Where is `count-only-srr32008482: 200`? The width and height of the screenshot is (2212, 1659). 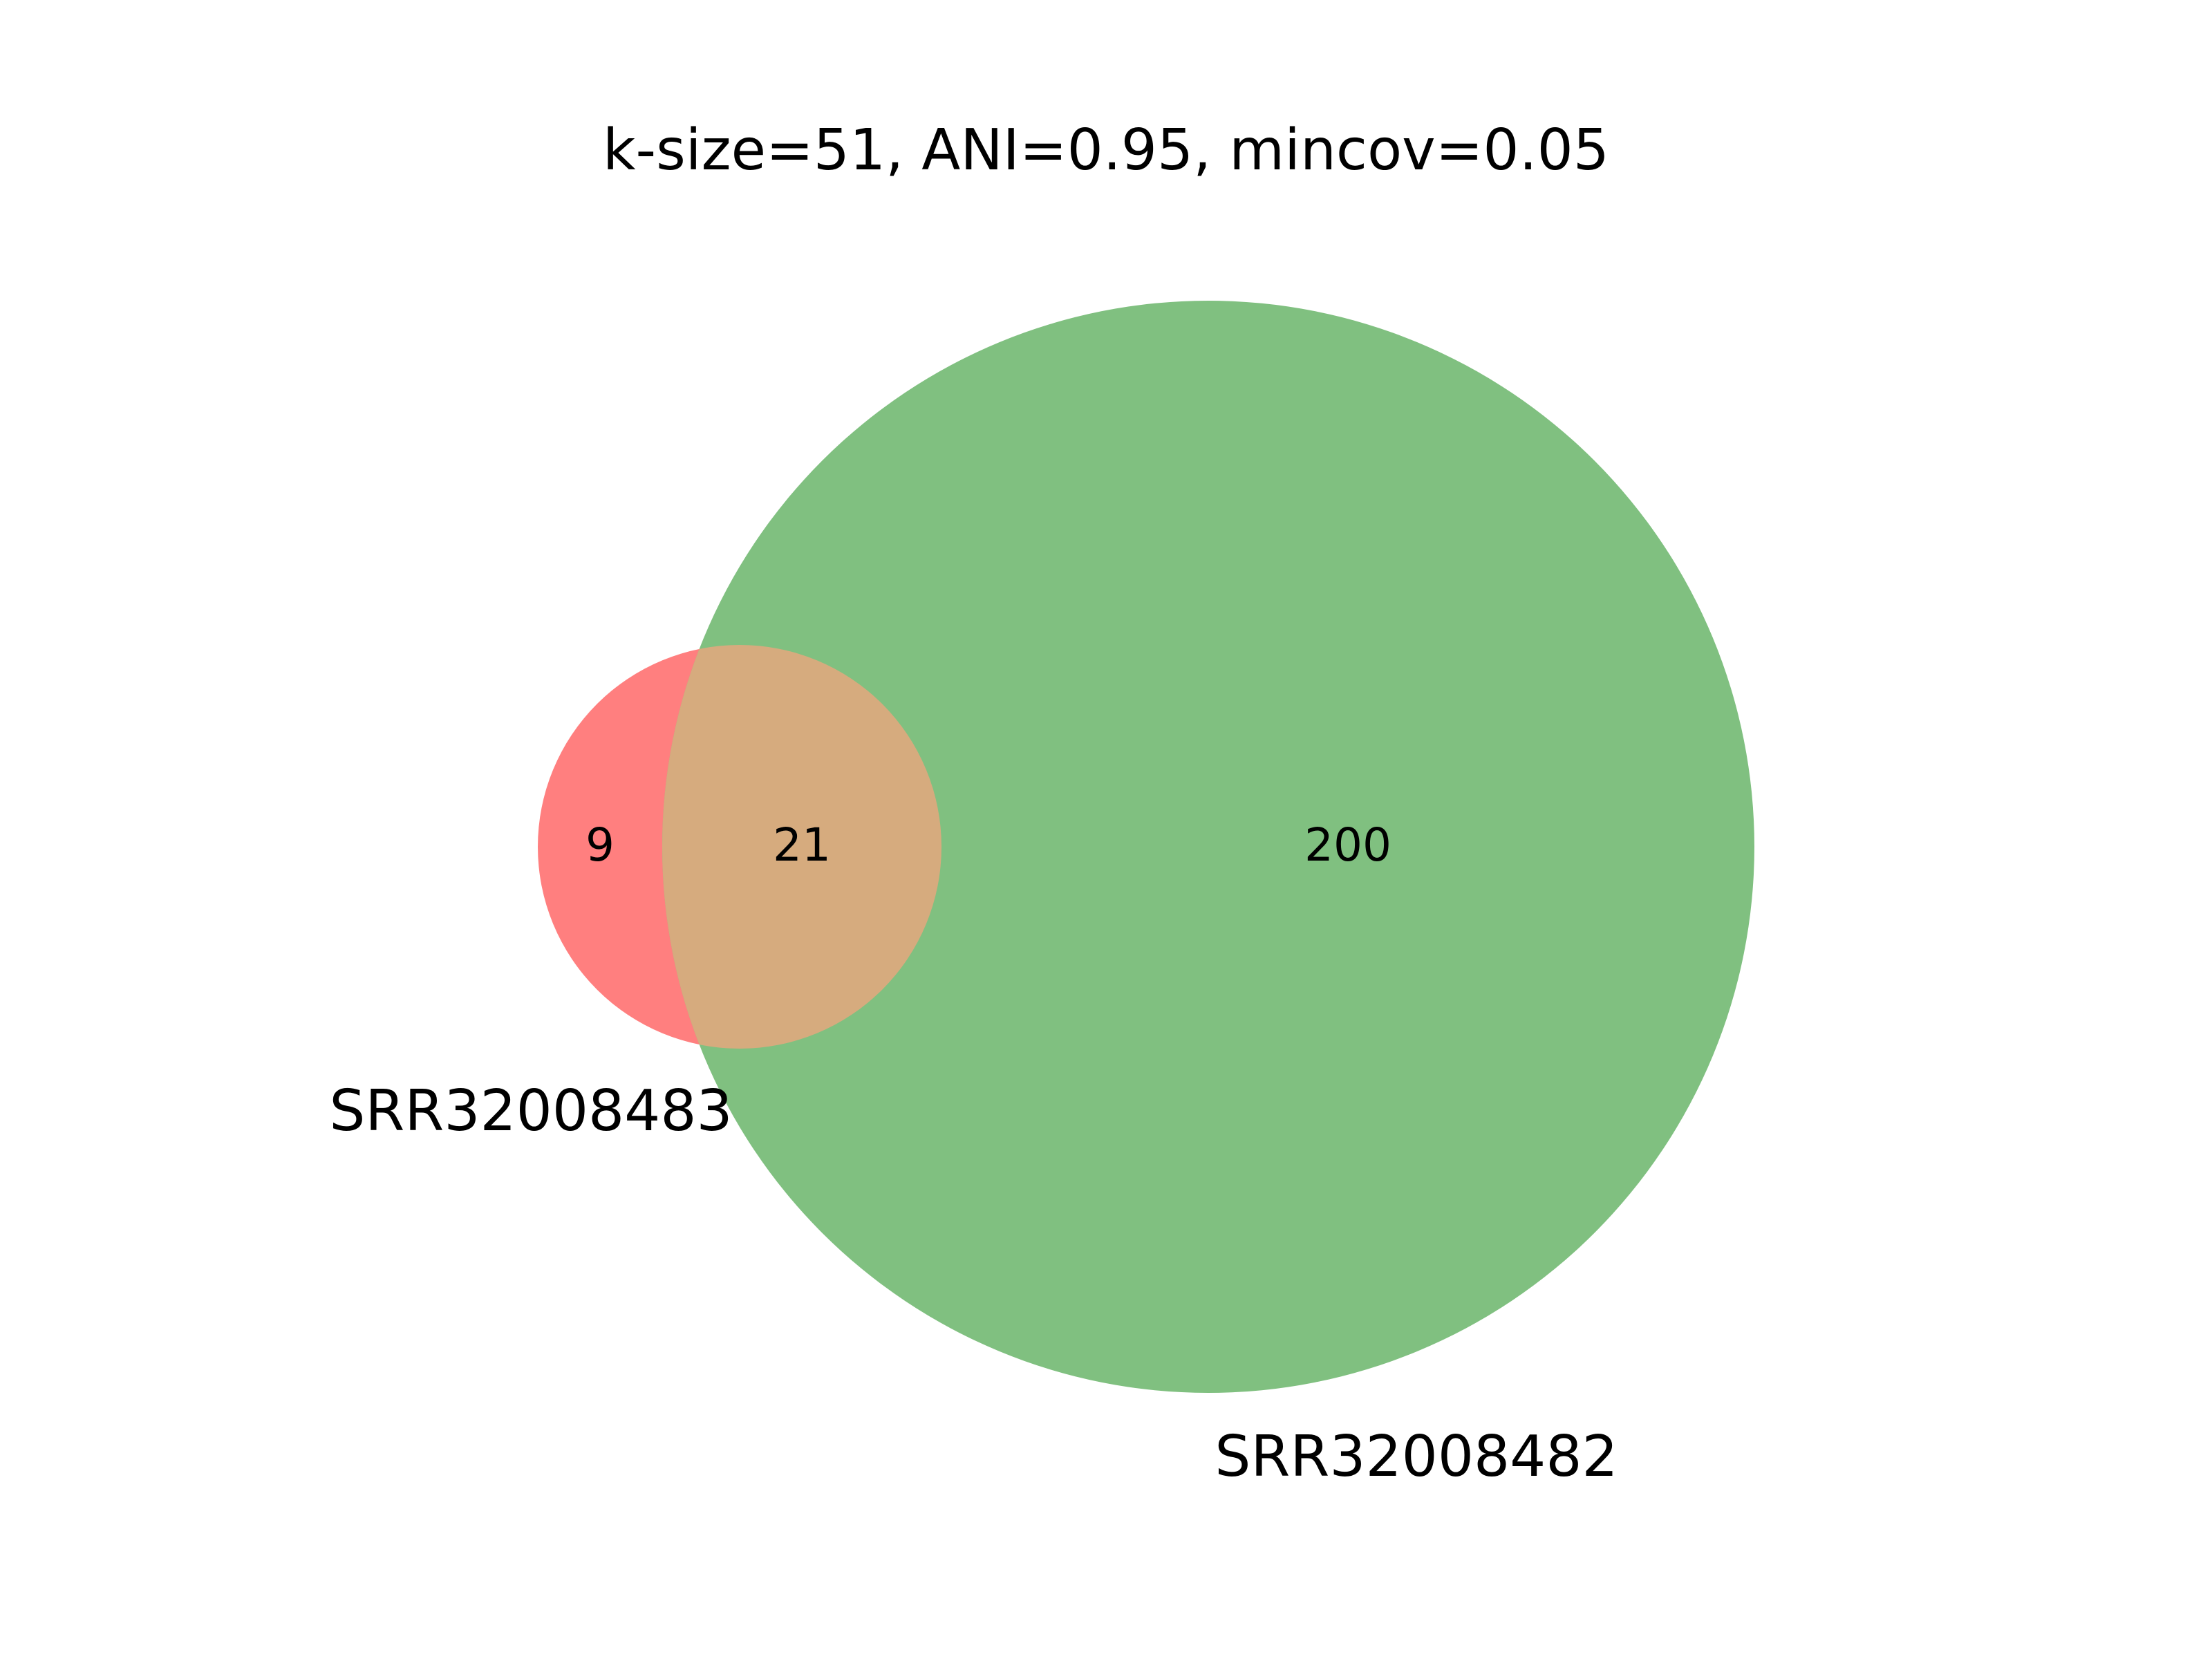 count-only-srr32008482: 200 is located at coordinates (1347, 845).